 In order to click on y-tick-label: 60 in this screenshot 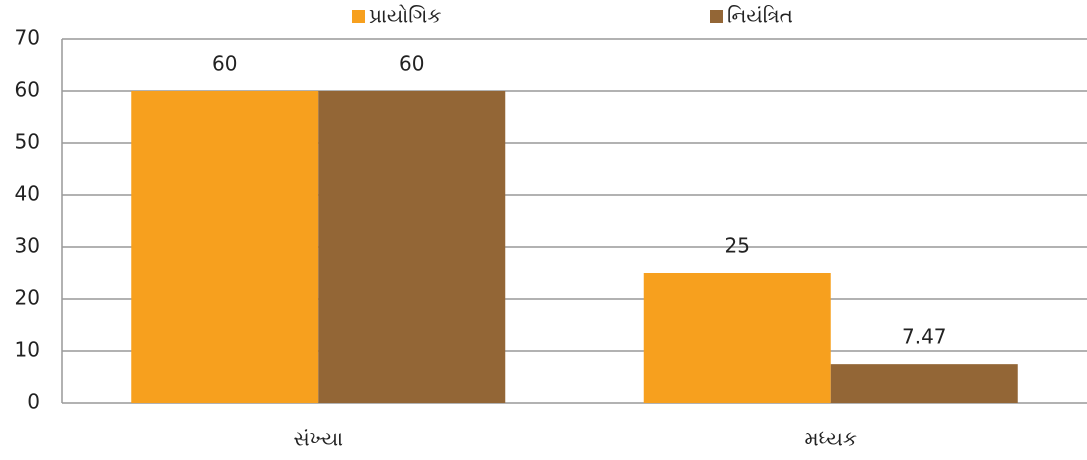, I will do `click(27, 90)`.